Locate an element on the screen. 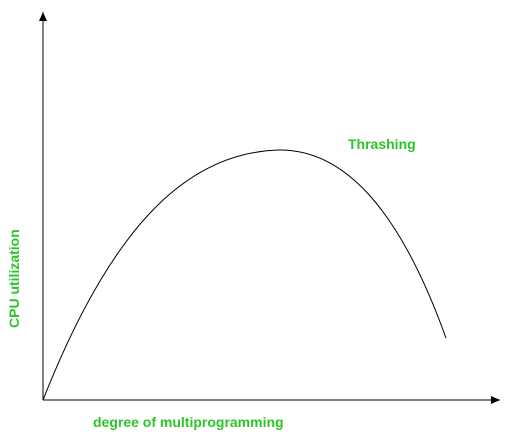 This screenshot has height=434, width=512. y-axis-label: CPU utilization is located at coordinates (14, 278).